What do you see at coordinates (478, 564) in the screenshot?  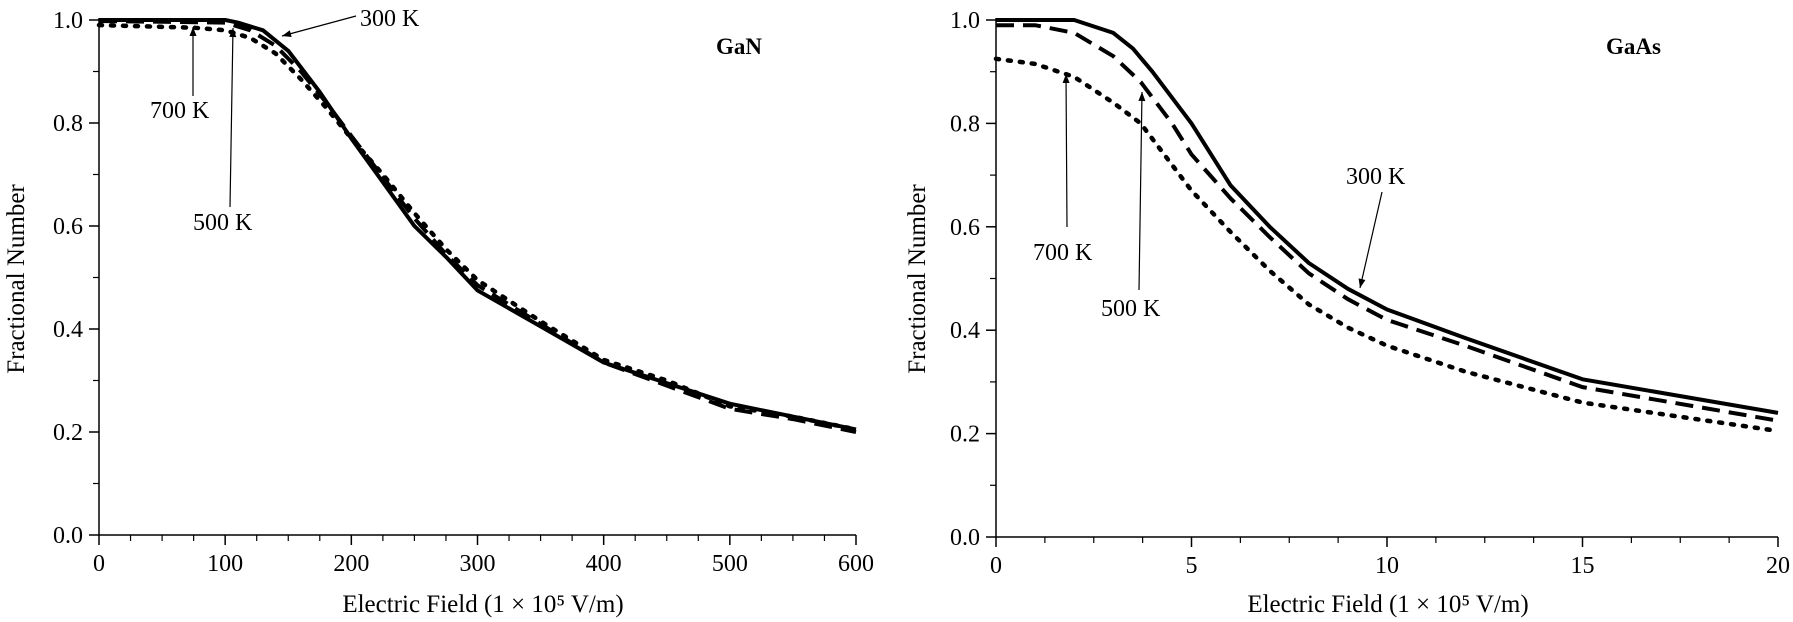 I see `x-tick-label: 300` at bounding box center [478, 564].